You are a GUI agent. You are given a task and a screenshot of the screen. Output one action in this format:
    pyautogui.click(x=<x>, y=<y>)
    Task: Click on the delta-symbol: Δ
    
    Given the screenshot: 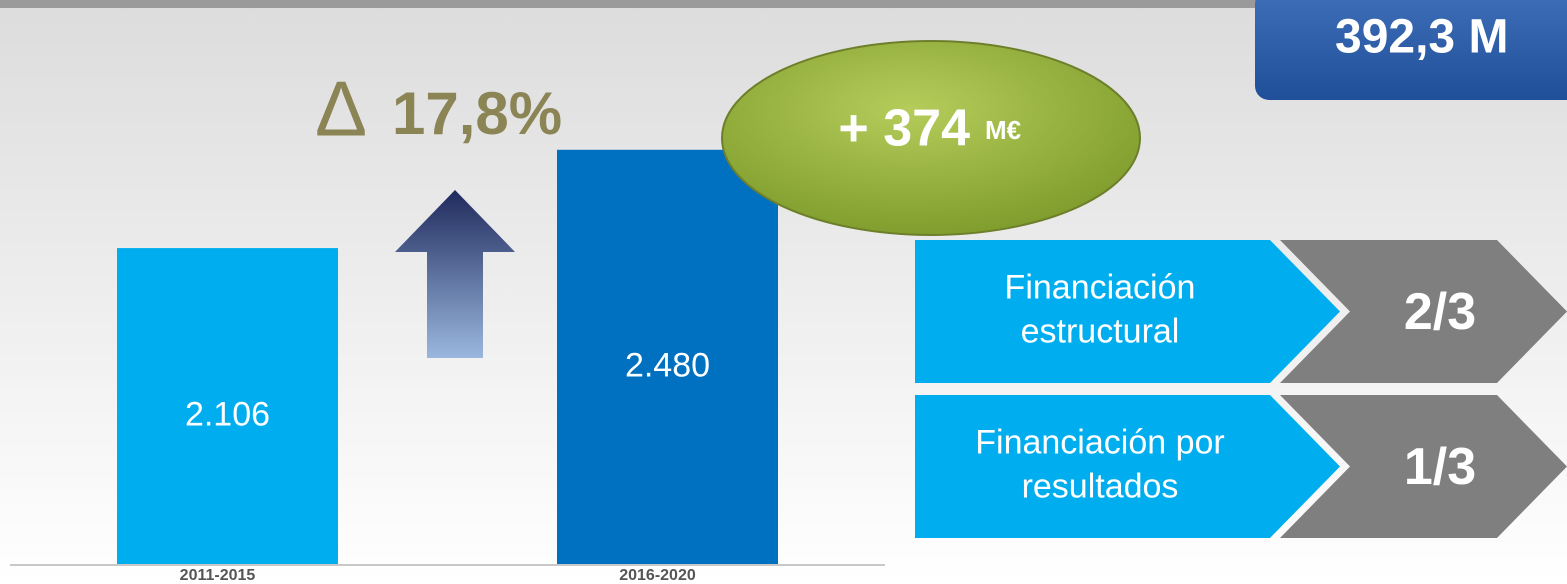 What is the action you would take?
    pyautogui.click(x=341, y=109)
    